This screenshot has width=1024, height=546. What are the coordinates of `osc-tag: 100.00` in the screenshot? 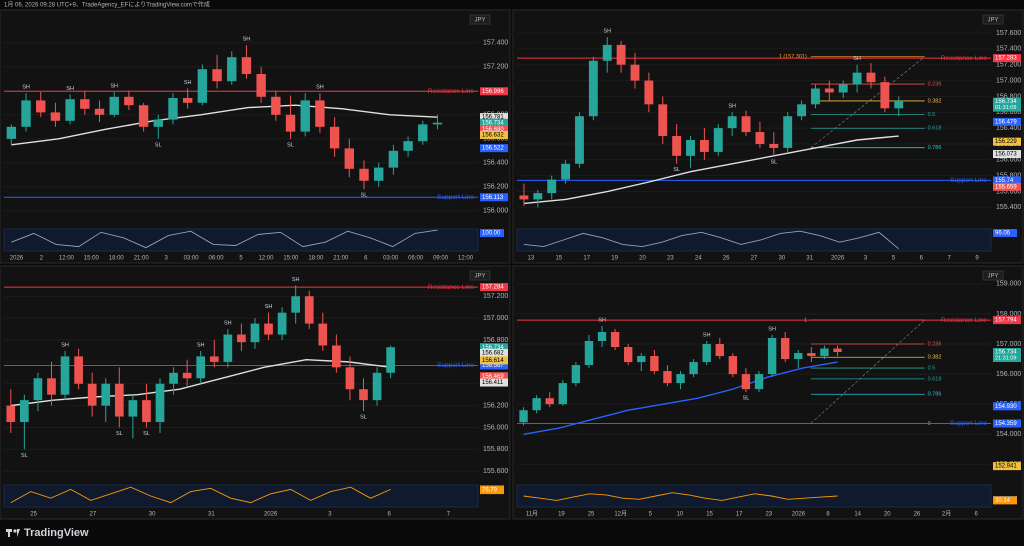 It's located at (491, 234).